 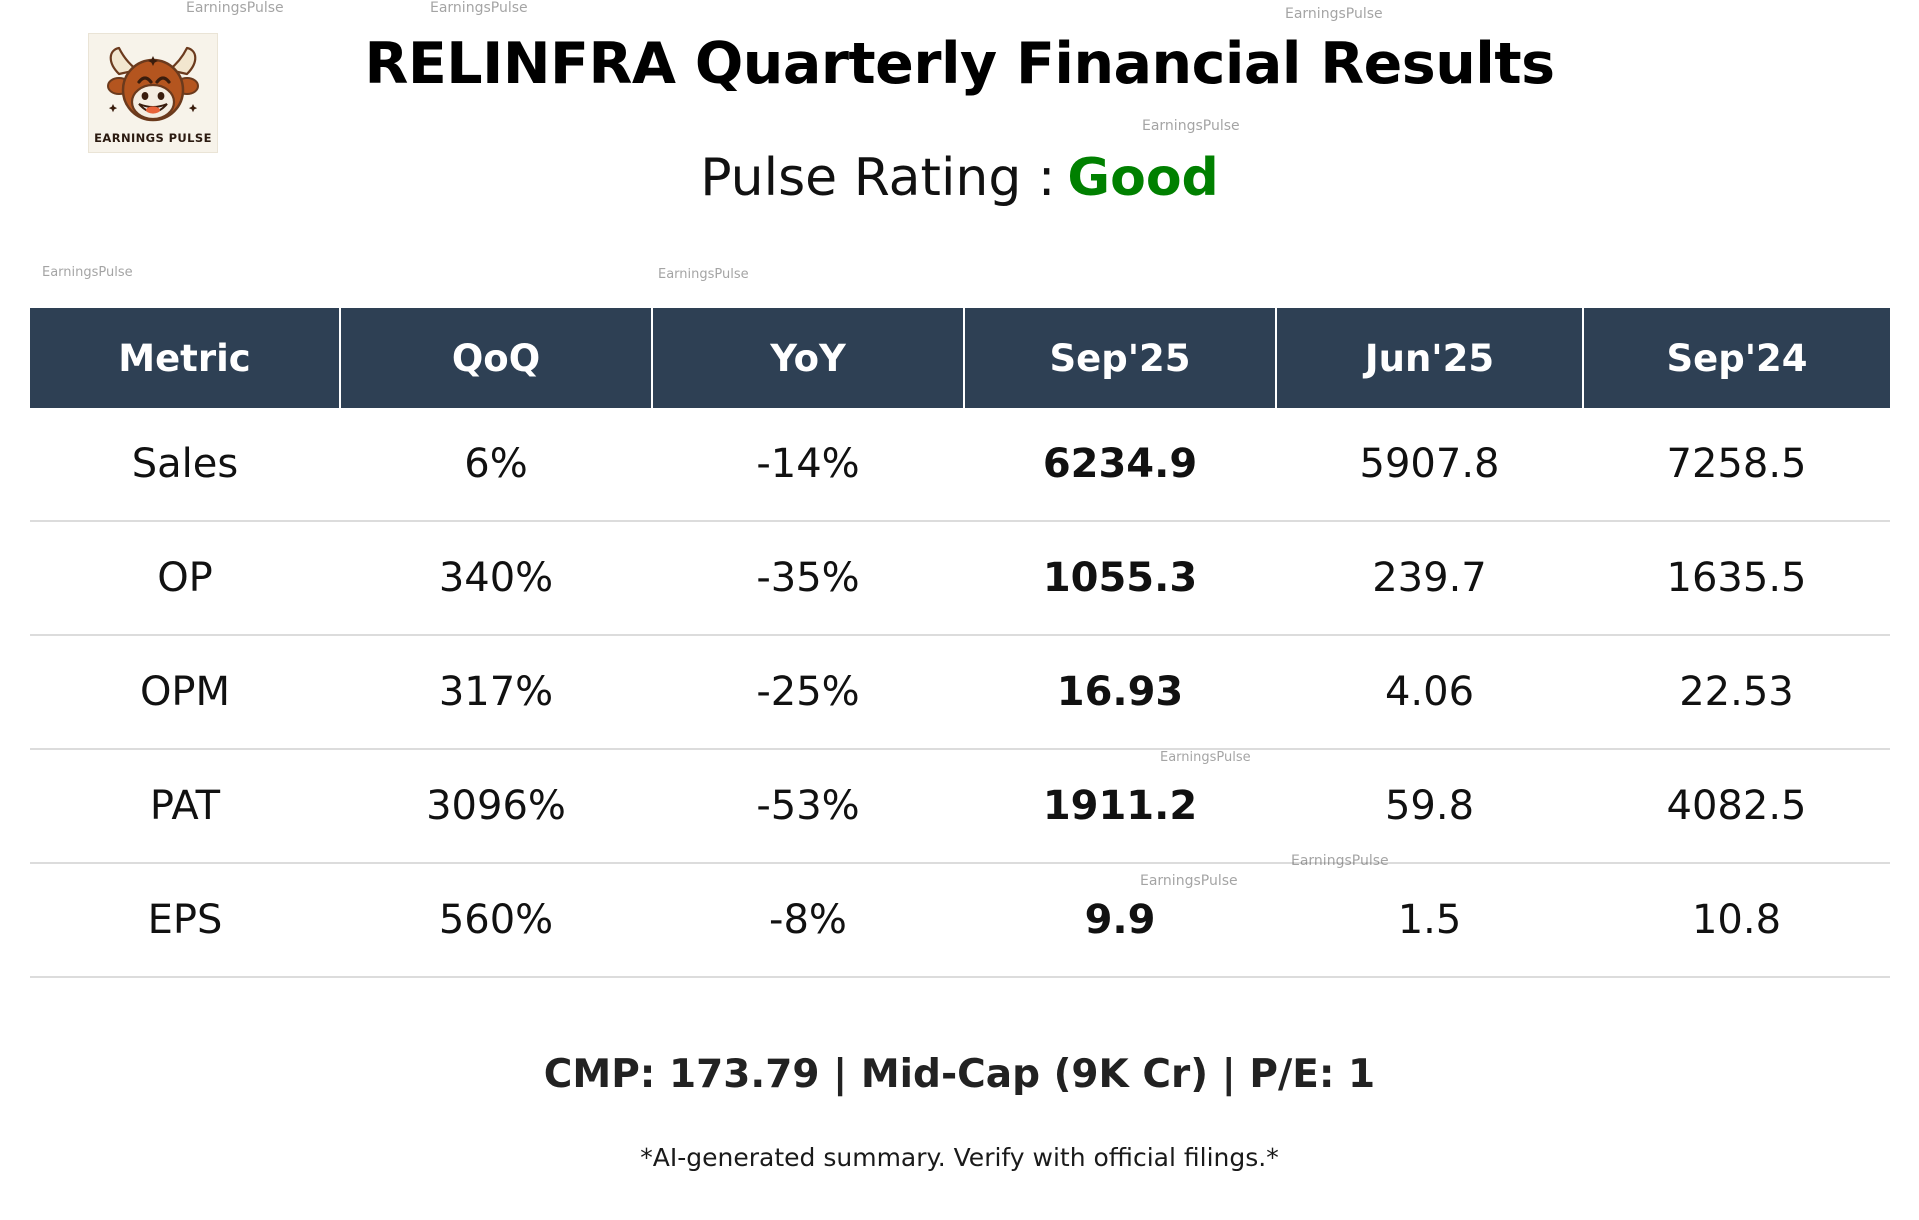 What do you see at coordinates (1736, 920) in the screenshot?
I see `cell-sep24: 10.8` at bounding box center [1736, 920].